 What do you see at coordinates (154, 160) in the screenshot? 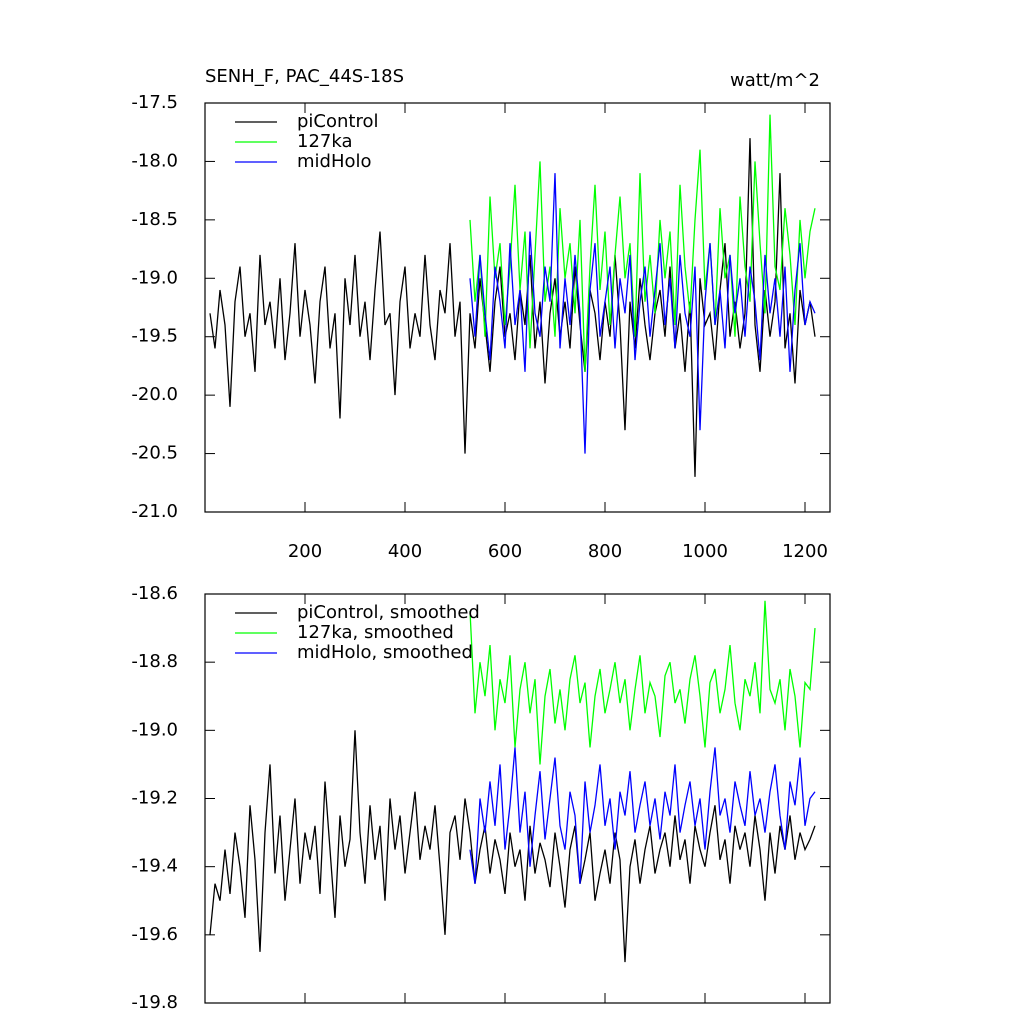
I see `y-tick-label: -18.0` at bounding box center [154, 160].